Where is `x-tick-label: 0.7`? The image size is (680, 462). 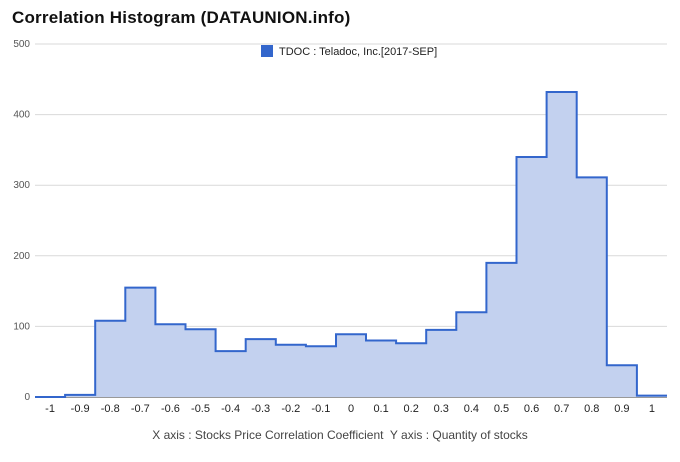 x-tick-label: 0.7 is located at coordinates (561, 409).